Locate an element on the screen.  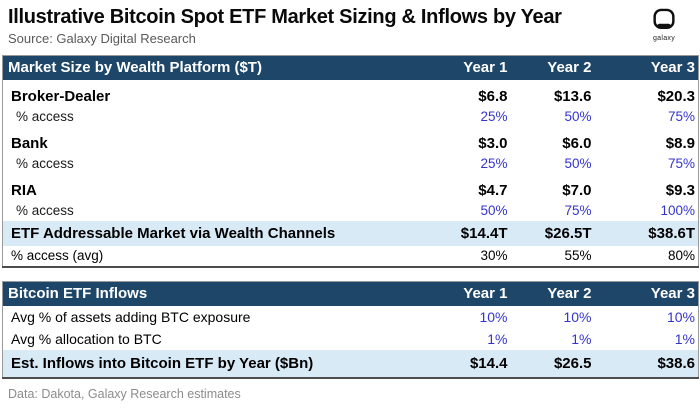
footer-note: Data: Dakota, Galaxy Research estimates is located at coordinates (124, 394).